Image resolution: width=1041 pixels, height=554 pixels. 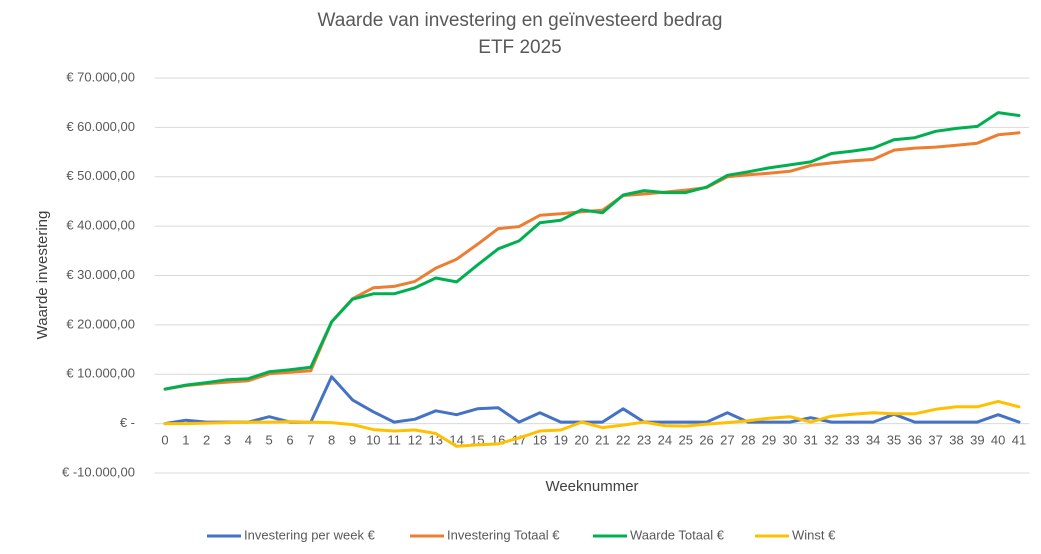 I want to click on x-tick-label: 8, so click(x=331, y=439).